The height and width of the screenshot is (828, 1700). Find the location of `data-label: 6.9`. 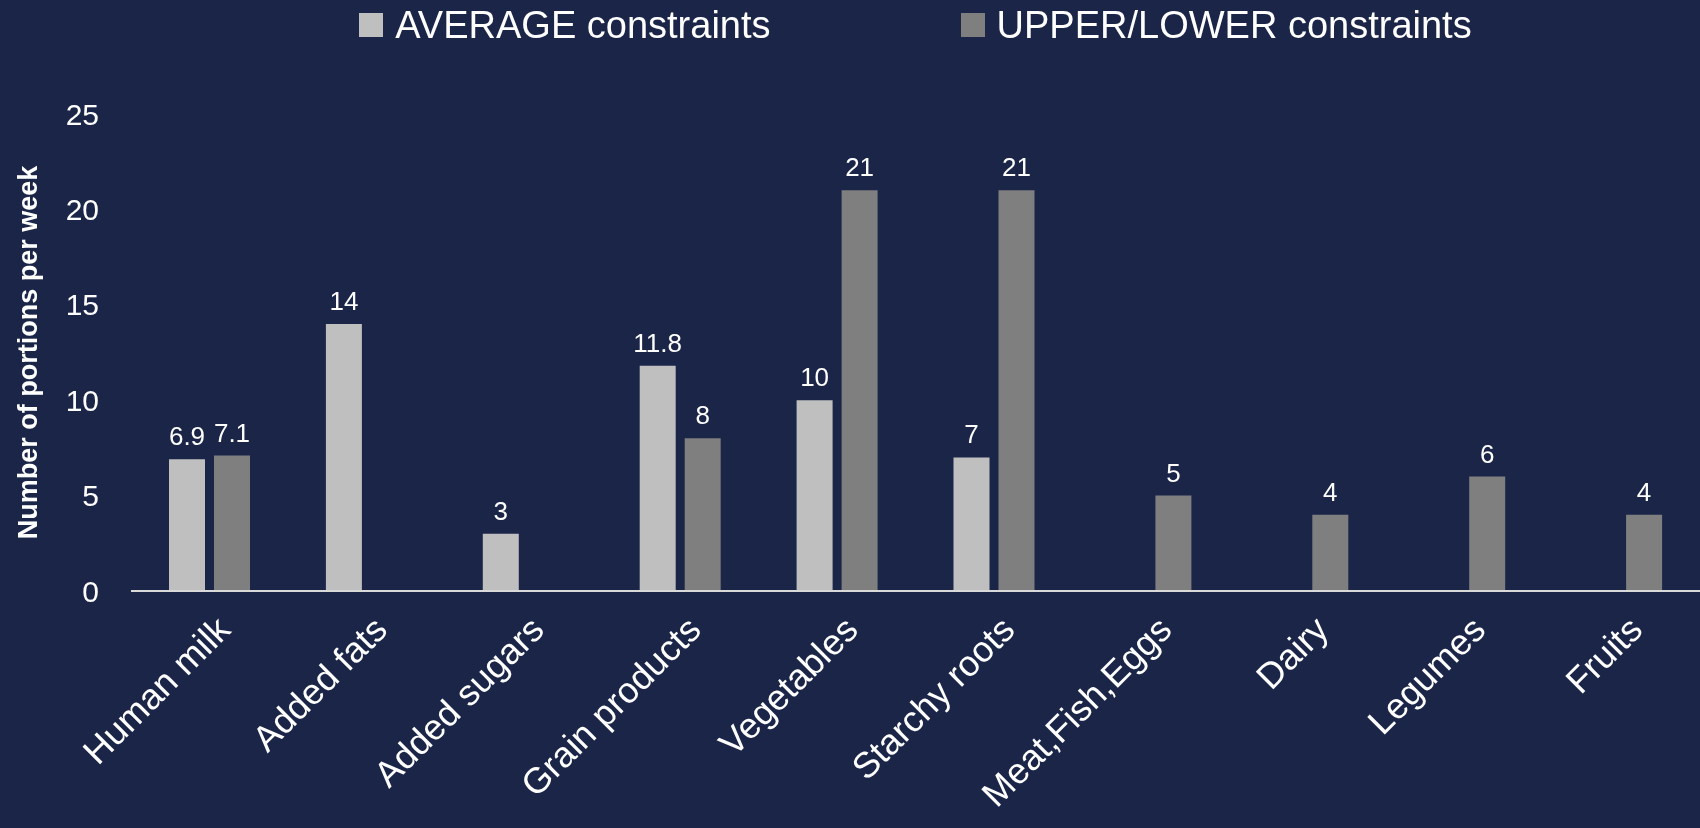

data-label: 6.9 is located at coordinates (187, 436).